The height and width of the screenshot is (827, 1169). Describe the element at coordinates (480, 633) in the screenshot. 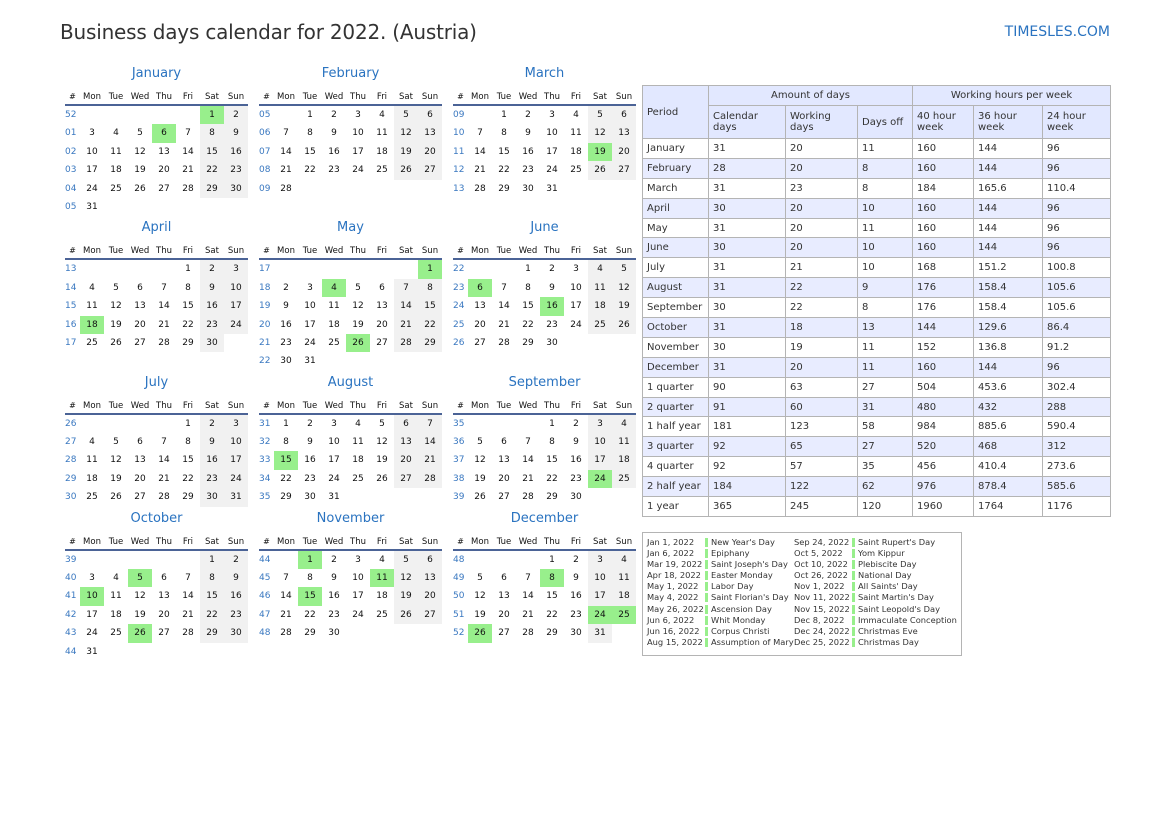

I see `holiday-day: 26` at that location.